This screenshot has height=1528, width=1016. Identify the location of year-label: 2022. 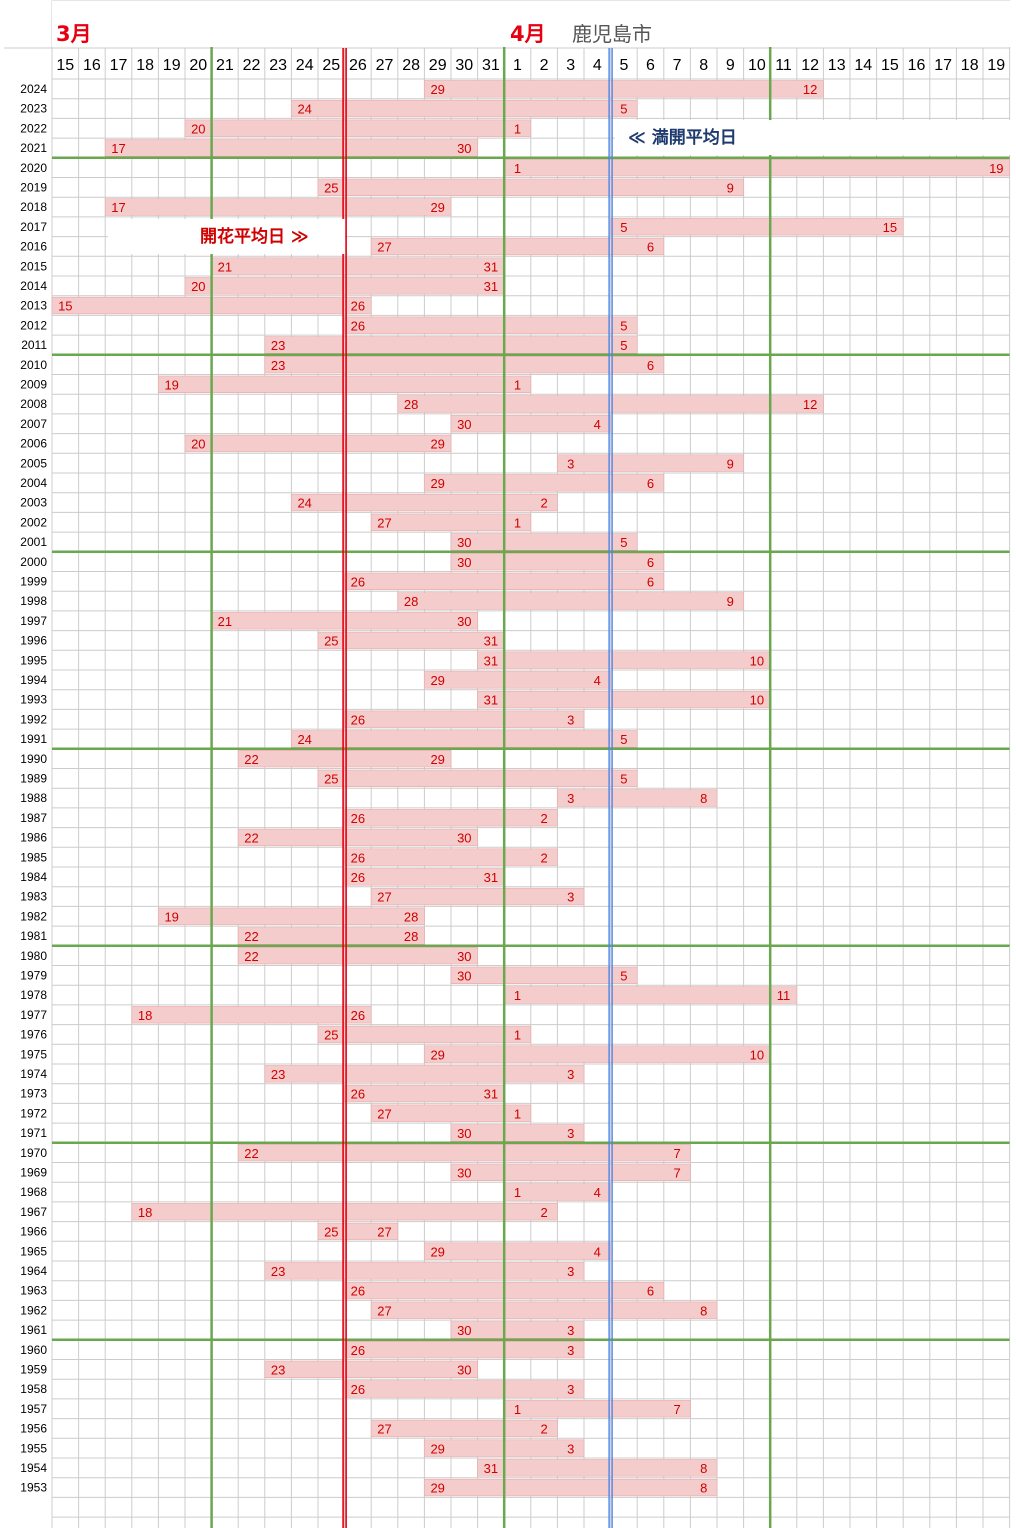
(33, 128).